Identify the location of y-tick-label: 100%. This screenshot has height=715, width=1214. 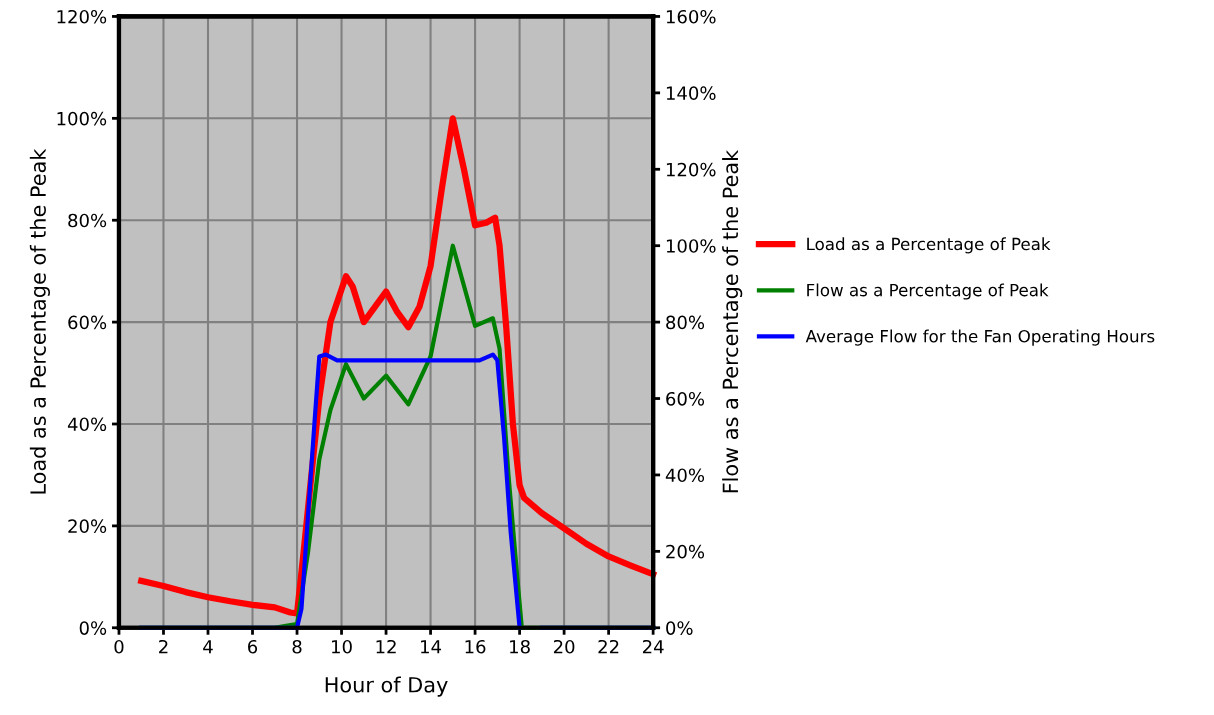
(82, 118).